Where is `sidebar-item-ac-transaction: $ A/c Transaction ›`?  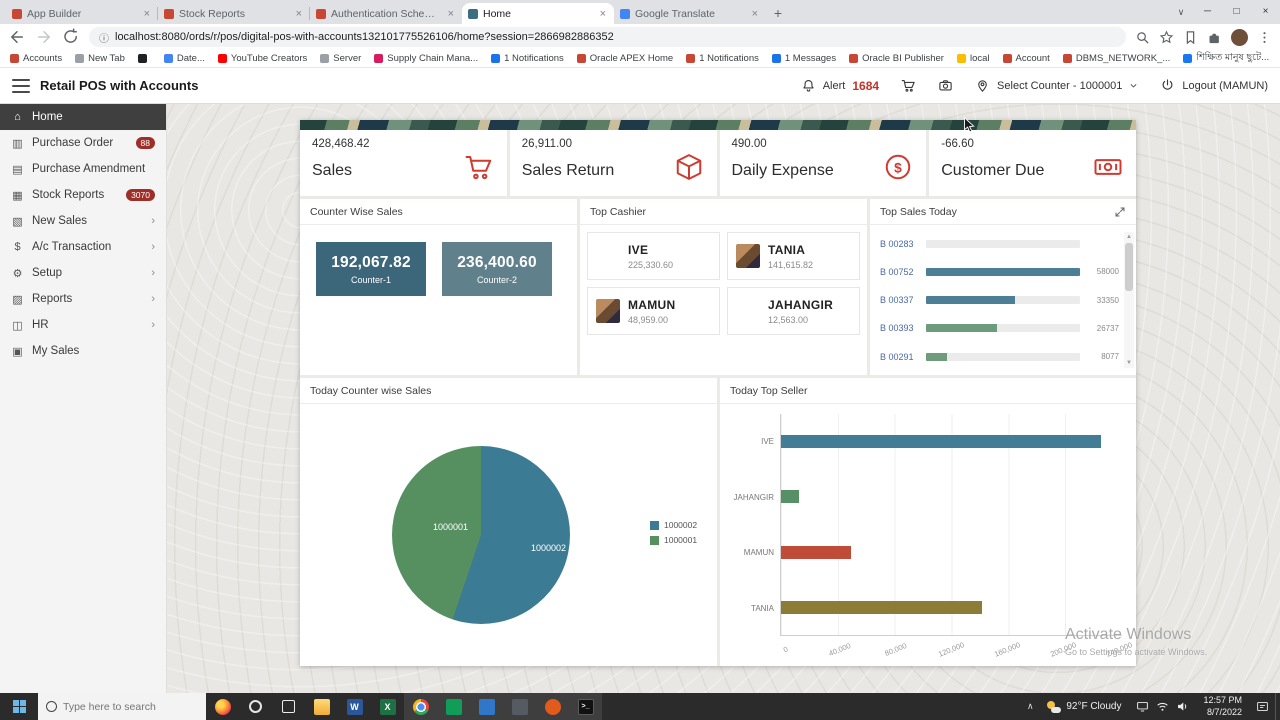 sidebar-item-ac-transaction: $ A/c Transaction › is located at coordinates (83, 247).